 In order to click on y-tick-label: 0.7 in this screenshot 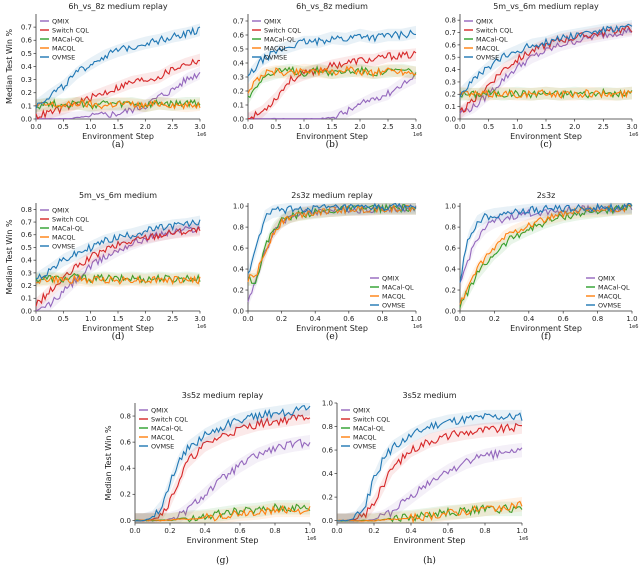, I will do `click(450, 33)`.